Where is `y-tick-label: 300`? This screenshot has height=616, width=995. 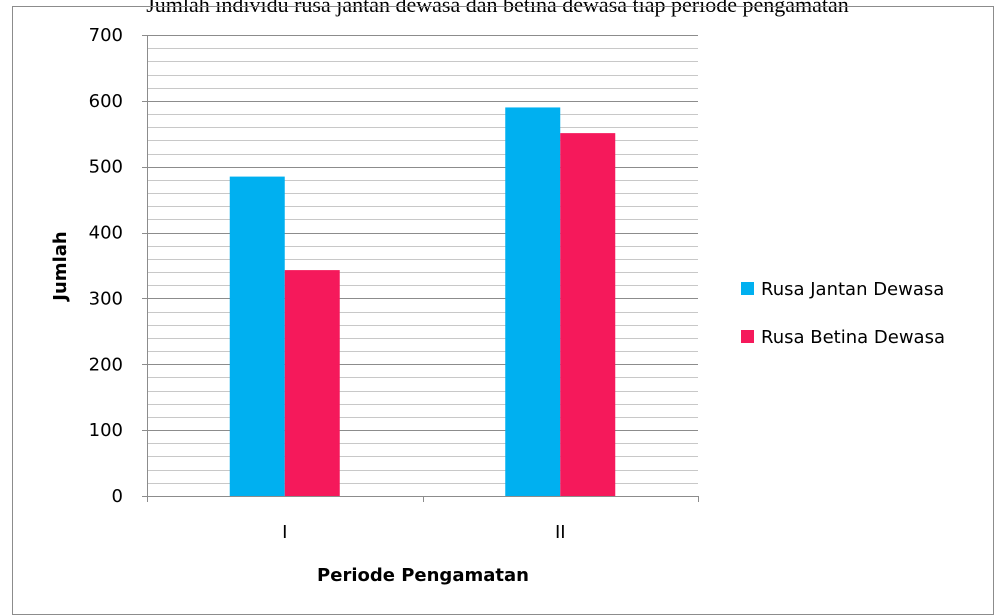 y-tick-label: 300 is located at coordinates (106, 298).